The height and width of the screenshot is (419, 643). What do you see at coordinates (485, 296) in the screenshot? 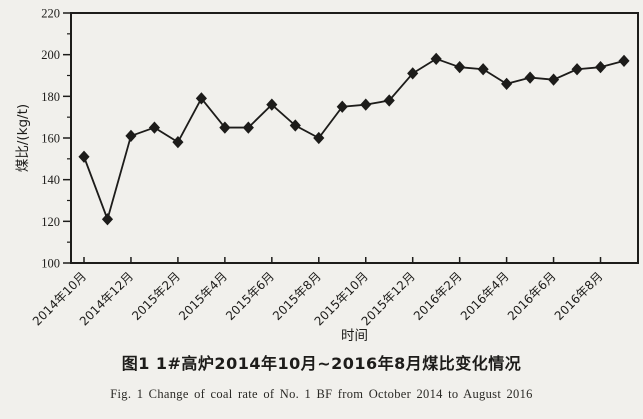
I see `x-tick-label: 2016年4月` at bounding box center [485, 296].